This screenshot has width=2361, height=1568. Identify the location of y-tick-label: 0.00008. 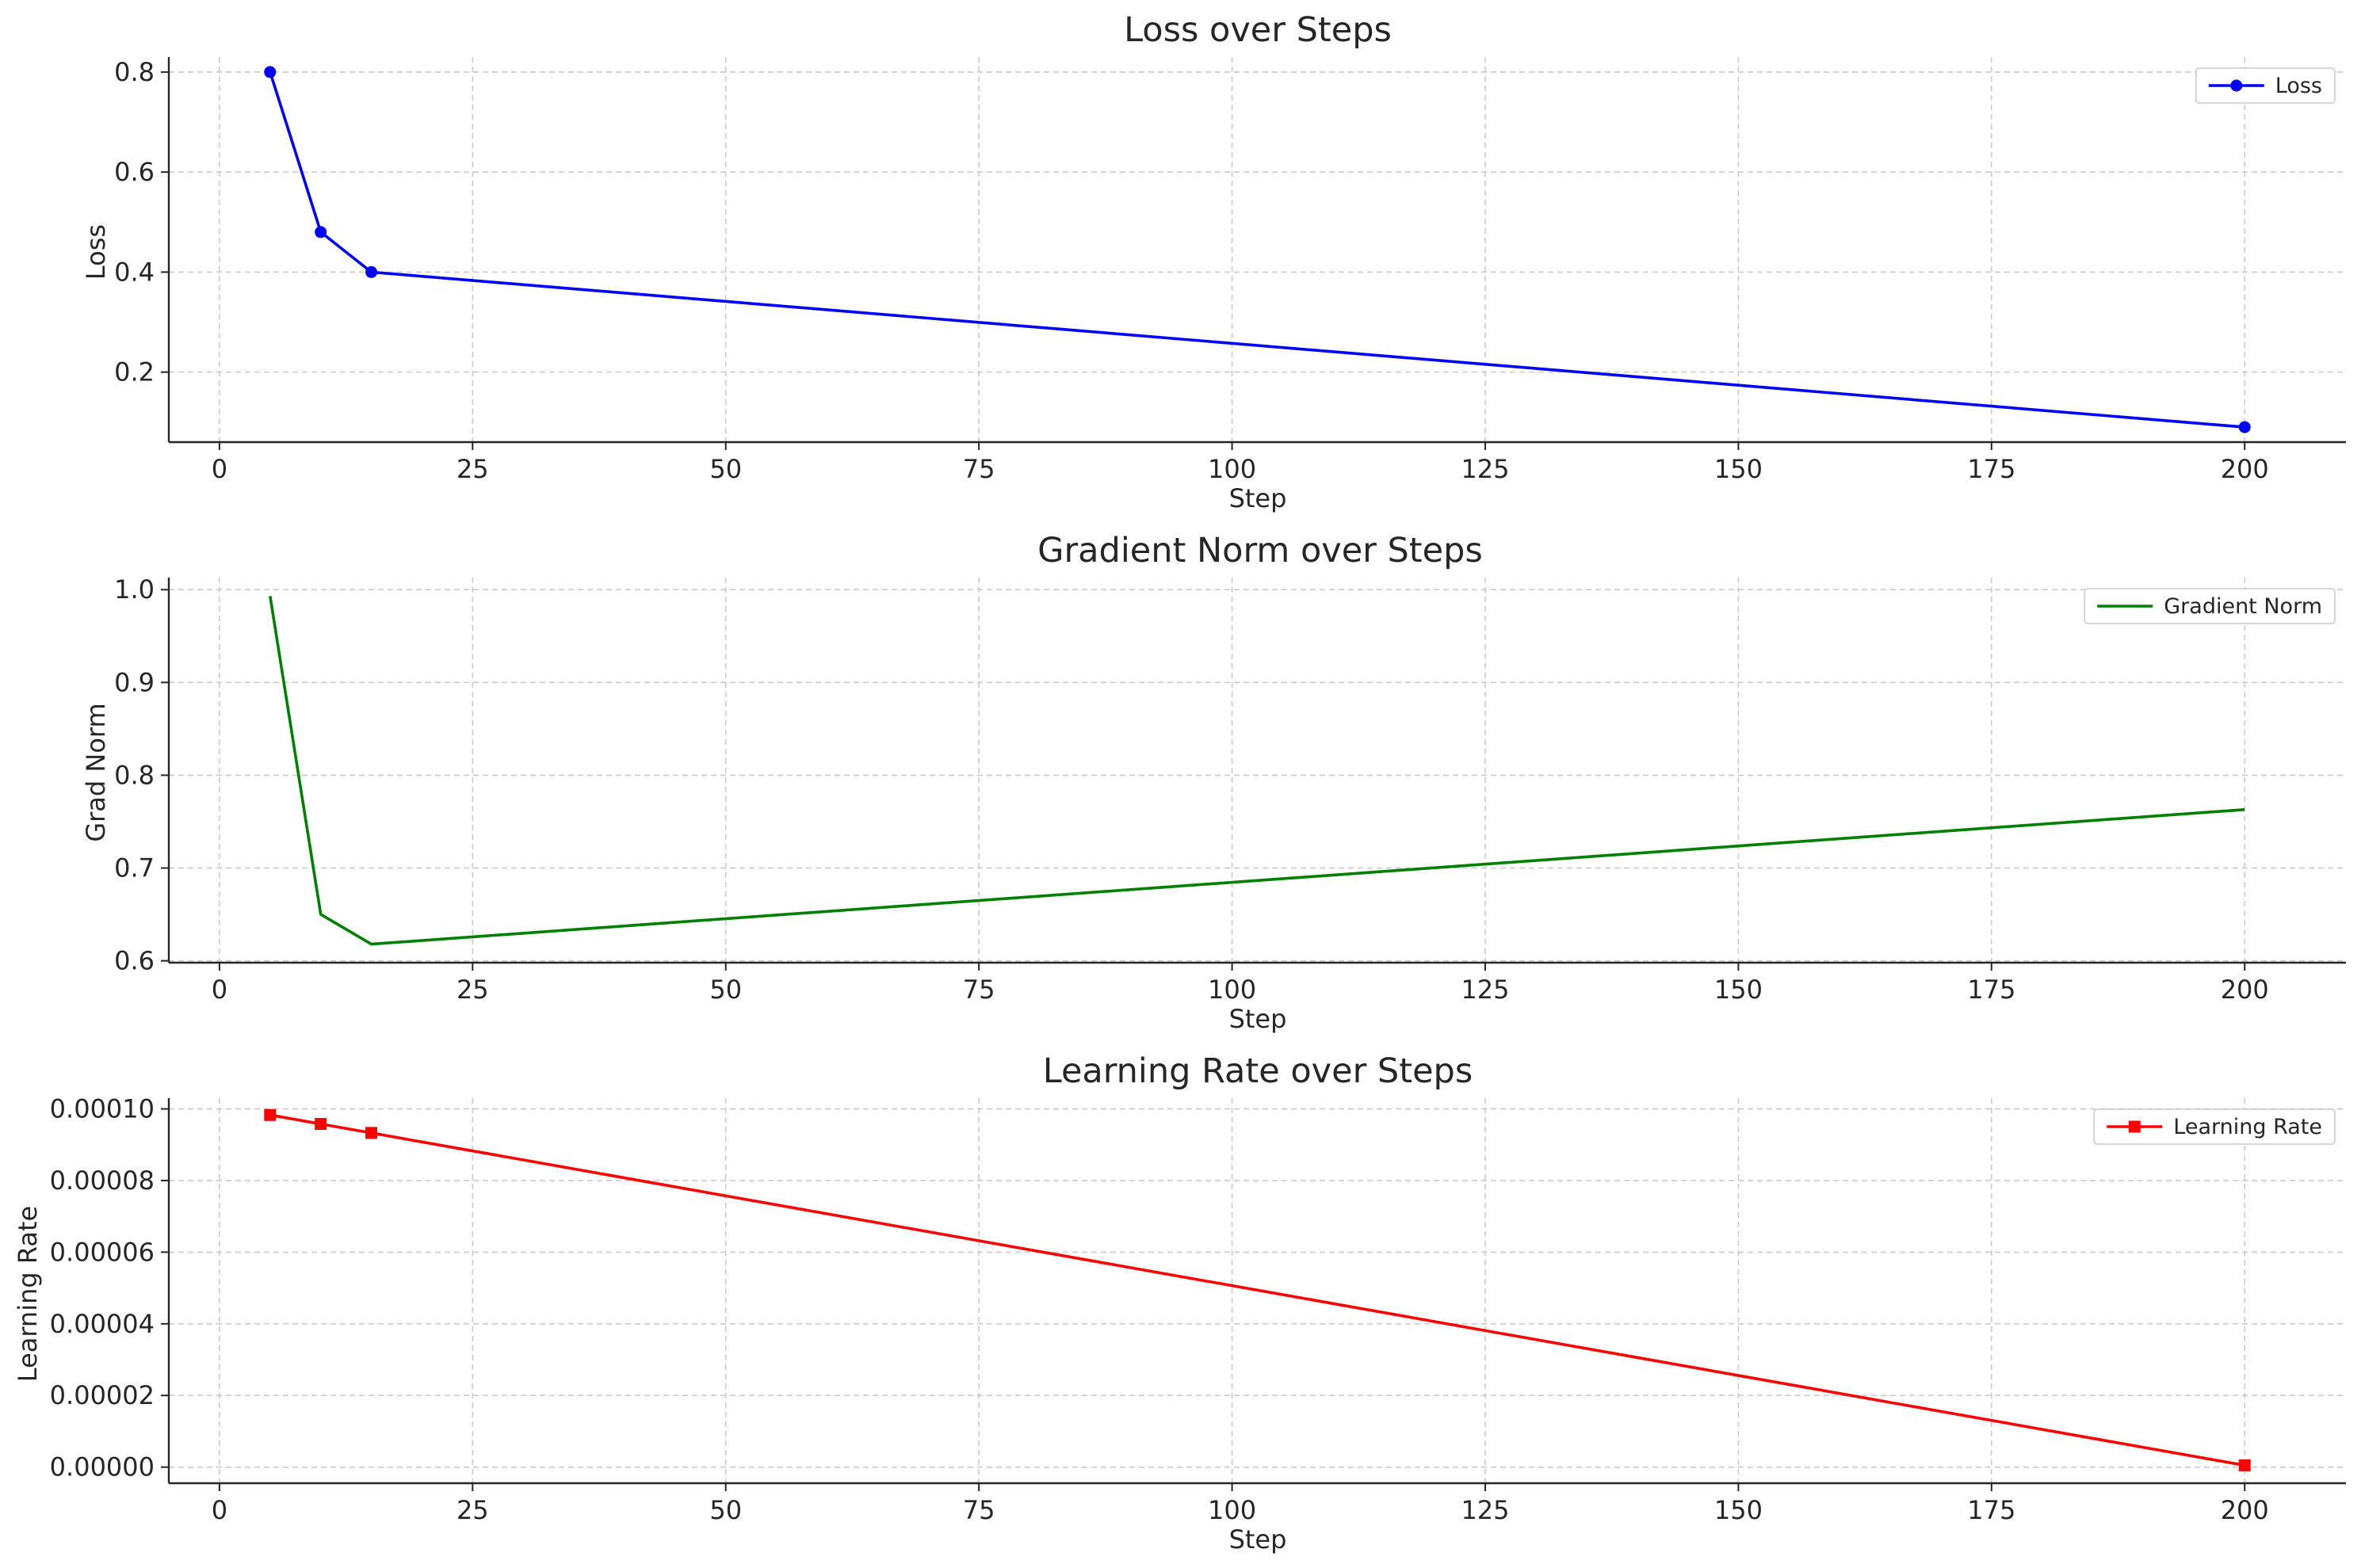
(102, 1181).